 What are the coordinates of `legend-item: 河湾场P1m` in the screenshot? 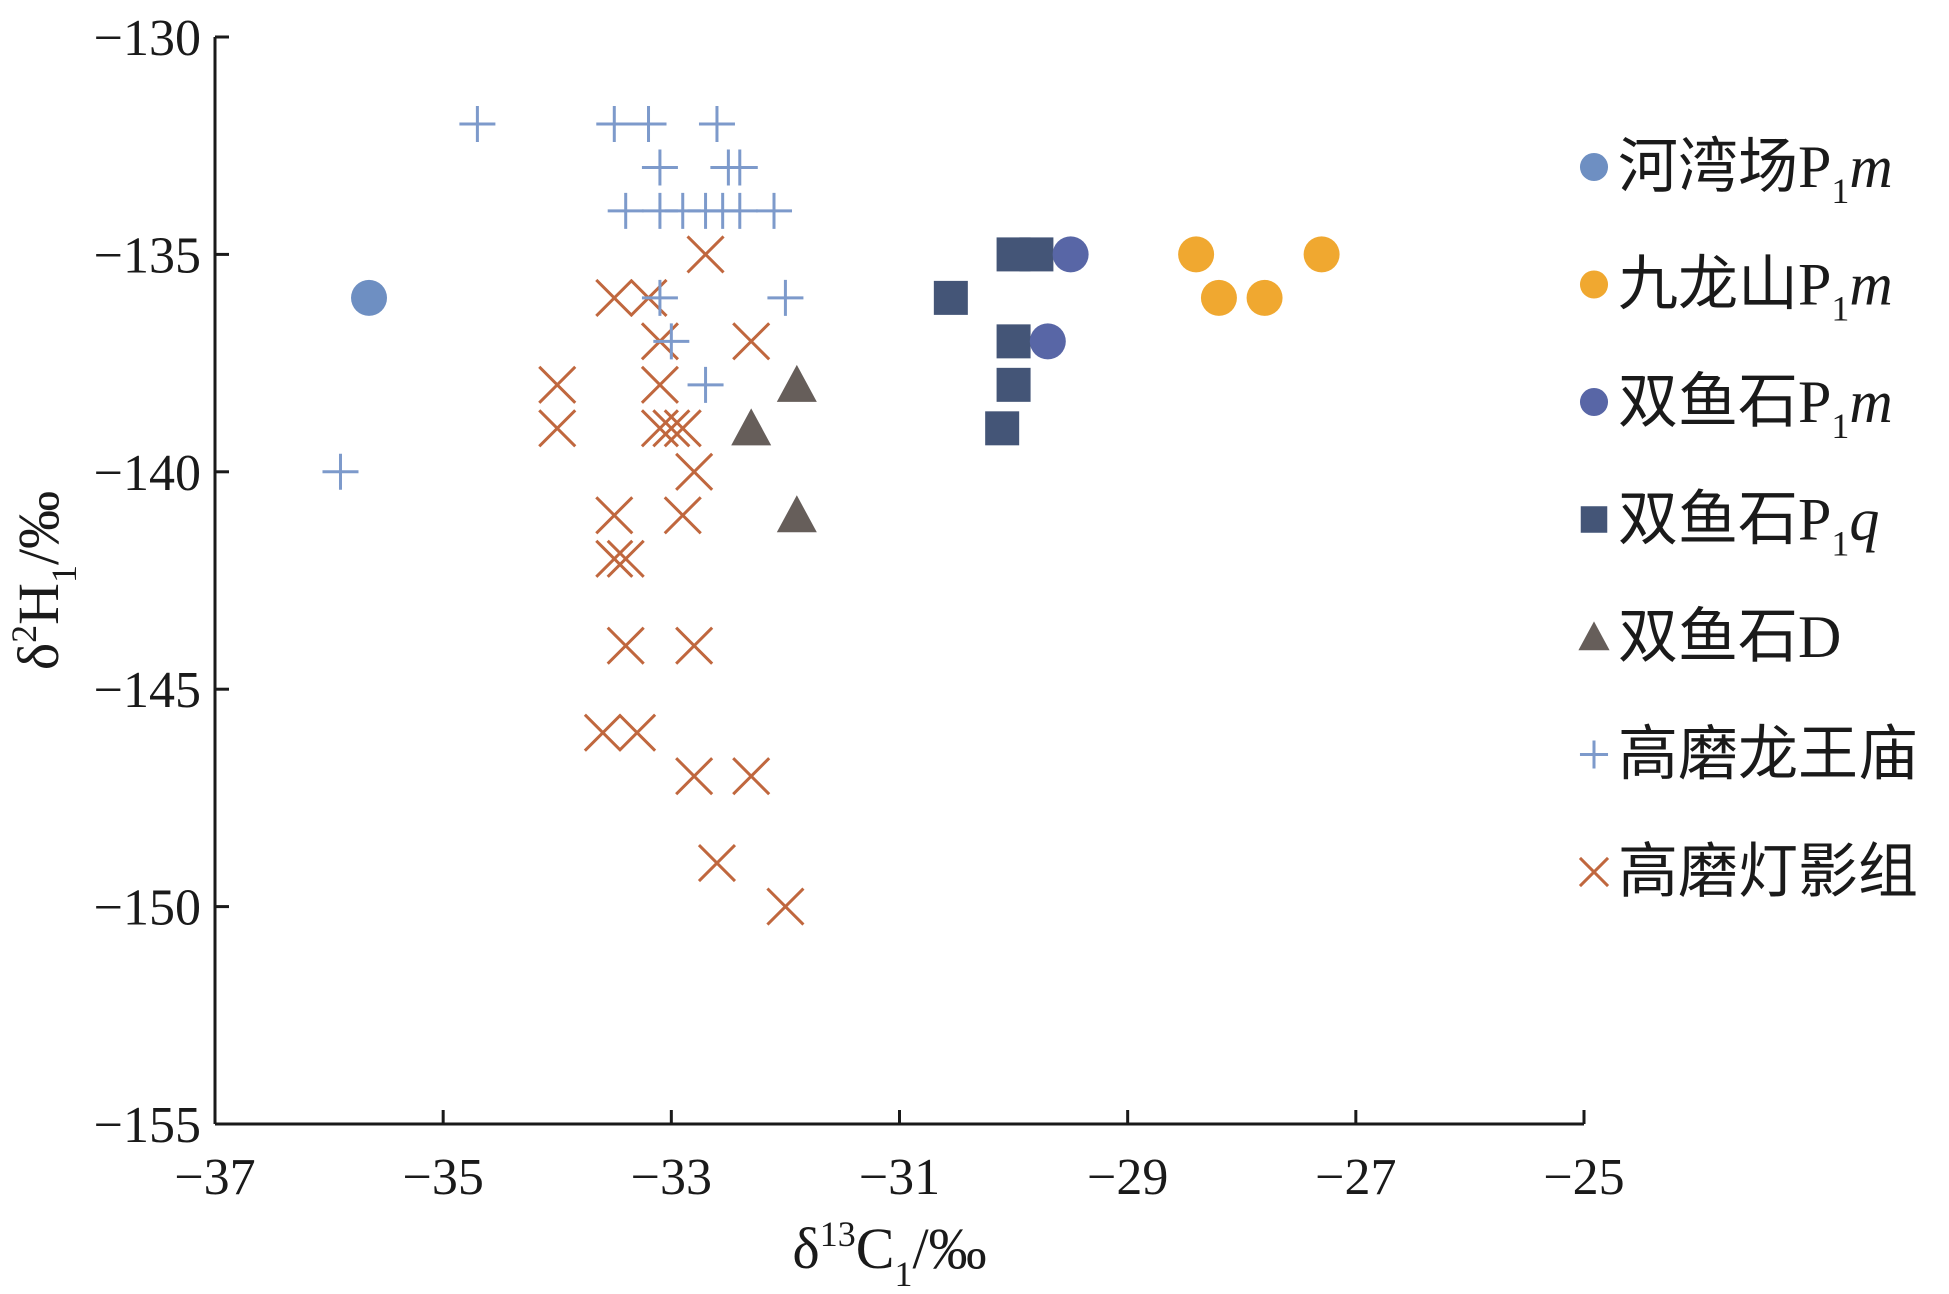 It's located at (1736, 172).